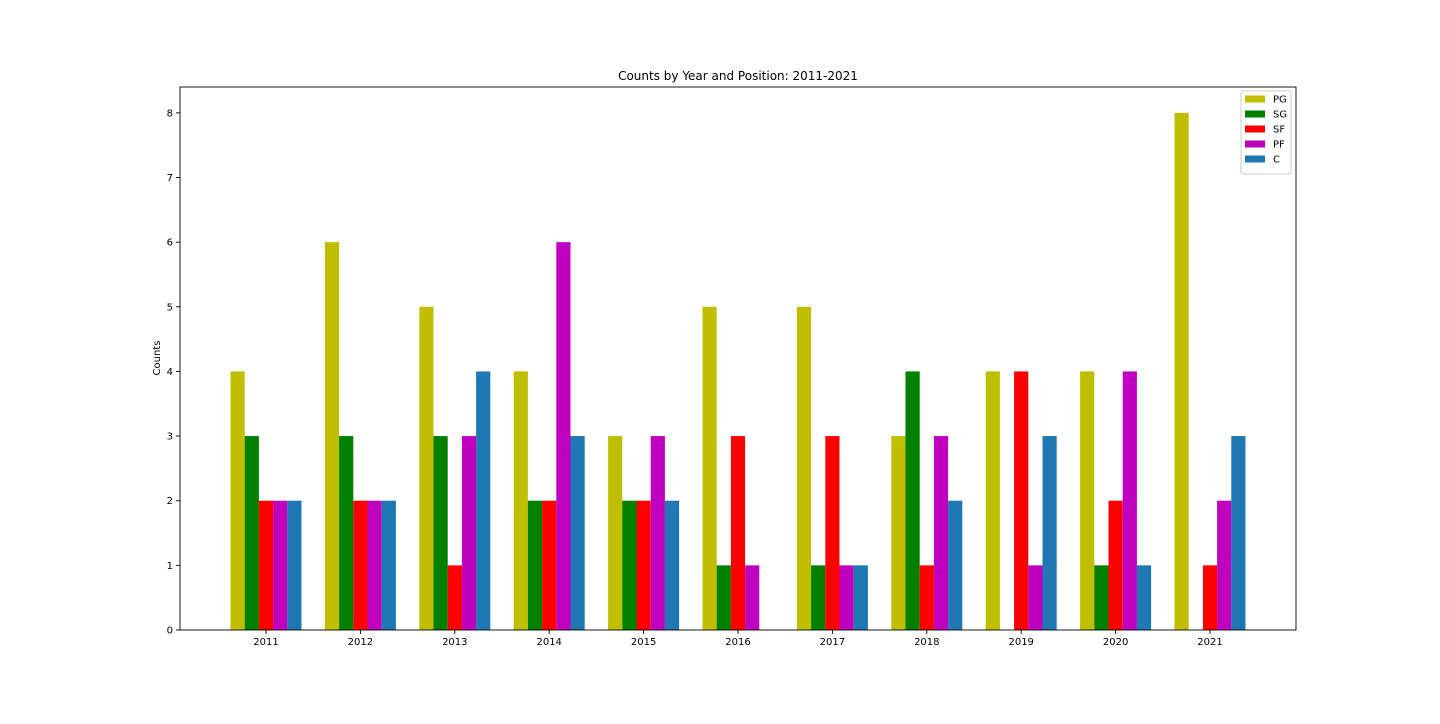  What do you see at coordinates (738, 76) in the screenshot?
I see `chart-title: Counts by Year and Position: 2011-2021` at bounding box center [738, 76].